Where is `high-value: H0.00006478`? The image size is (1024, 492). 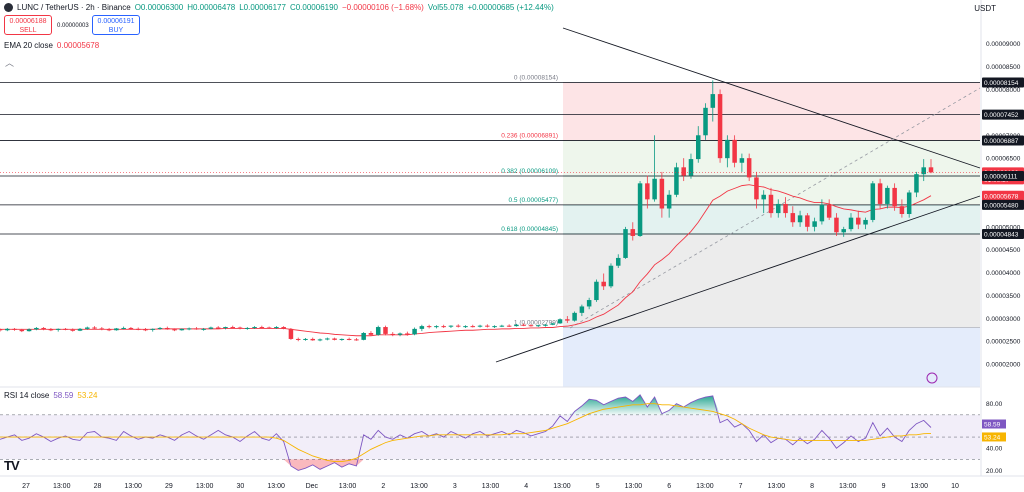 high-value: H0.00006478 is located at coordinates (211, 7).